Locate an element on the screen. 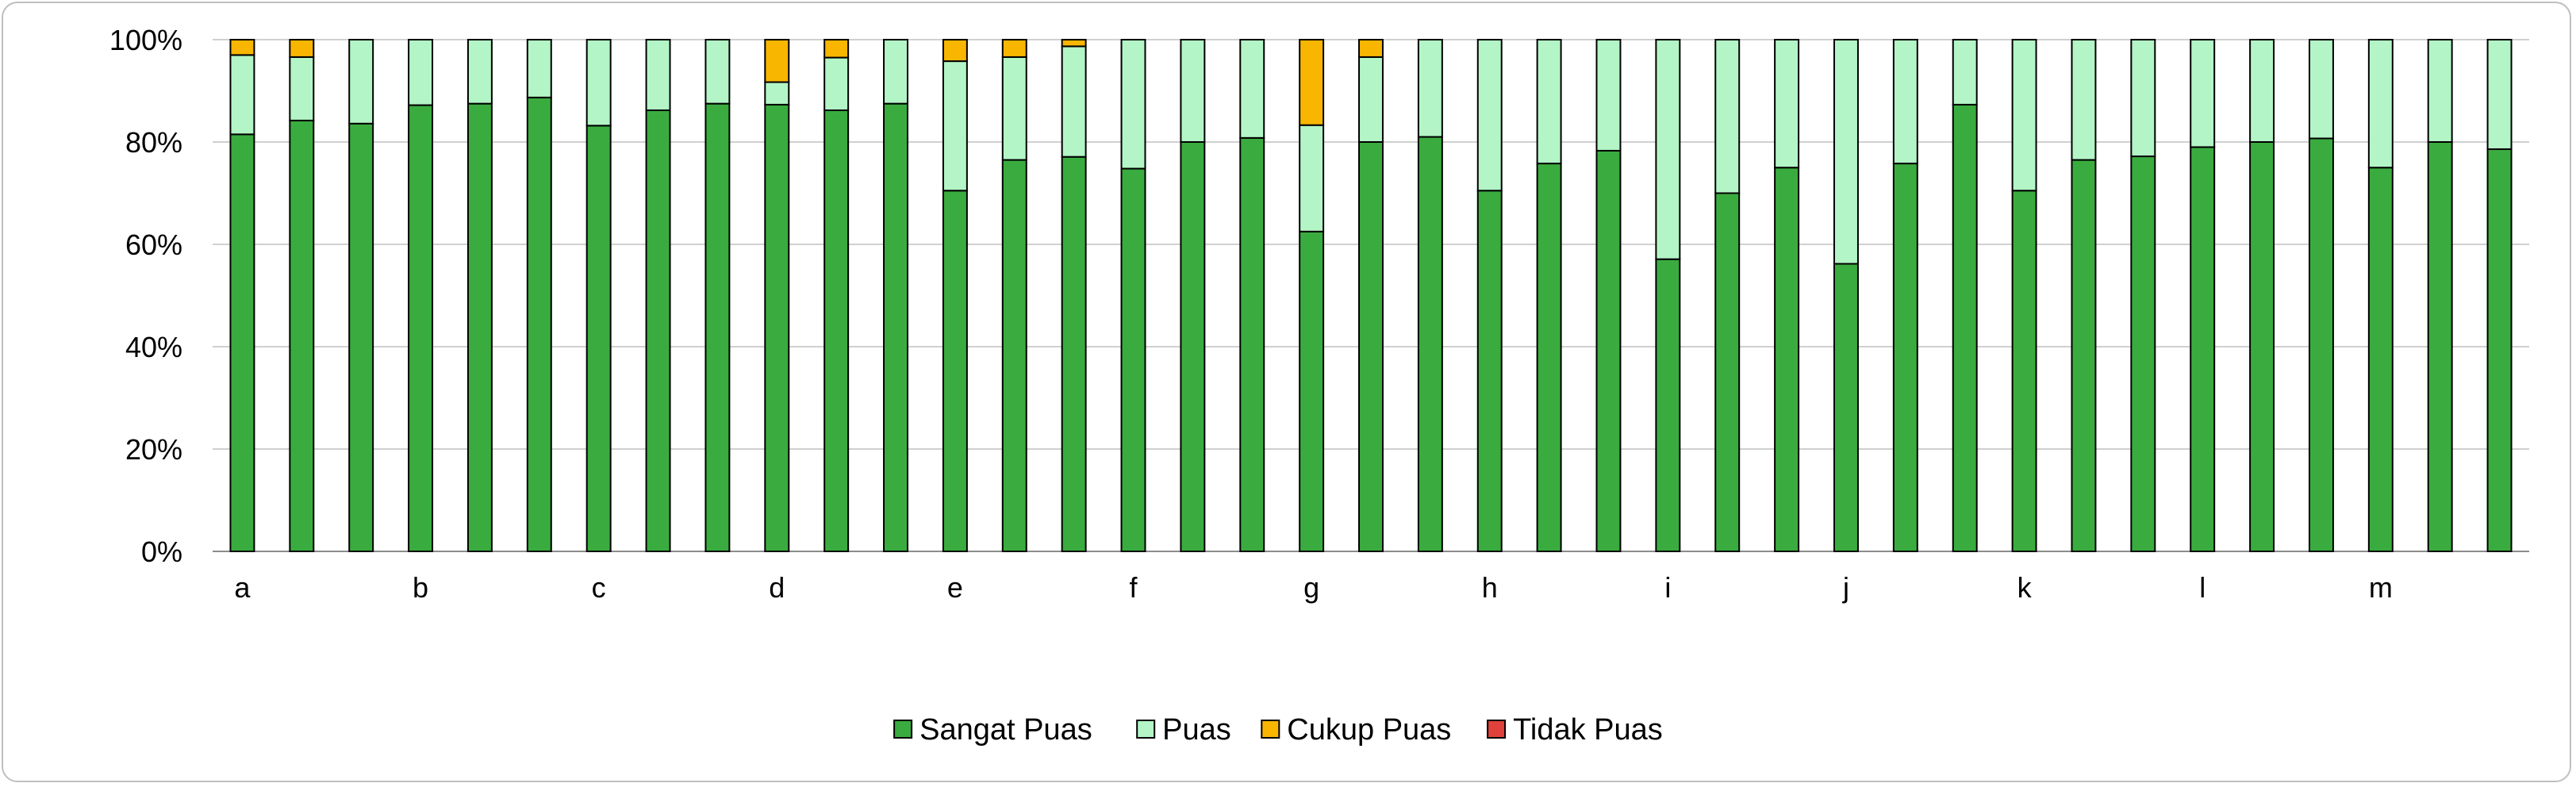 The width and height of the screenshot is (2576, 787). y-tick-label: 0% is located at coordinates (161, 552).